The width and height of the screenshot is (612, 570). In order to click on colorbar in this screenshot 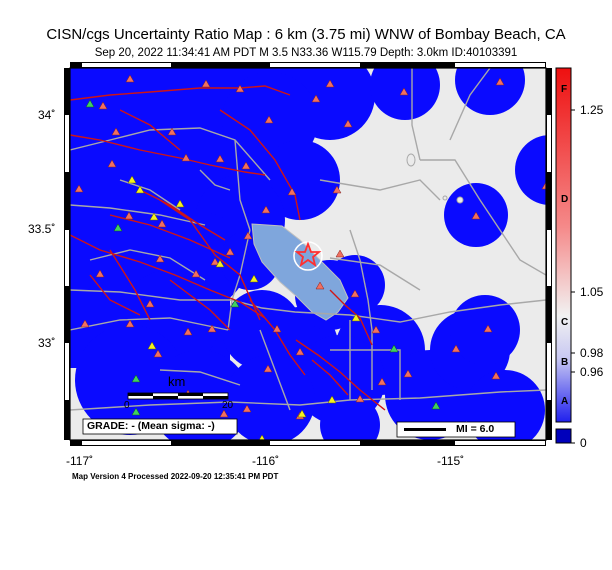, I will do `click(565, 255)`.